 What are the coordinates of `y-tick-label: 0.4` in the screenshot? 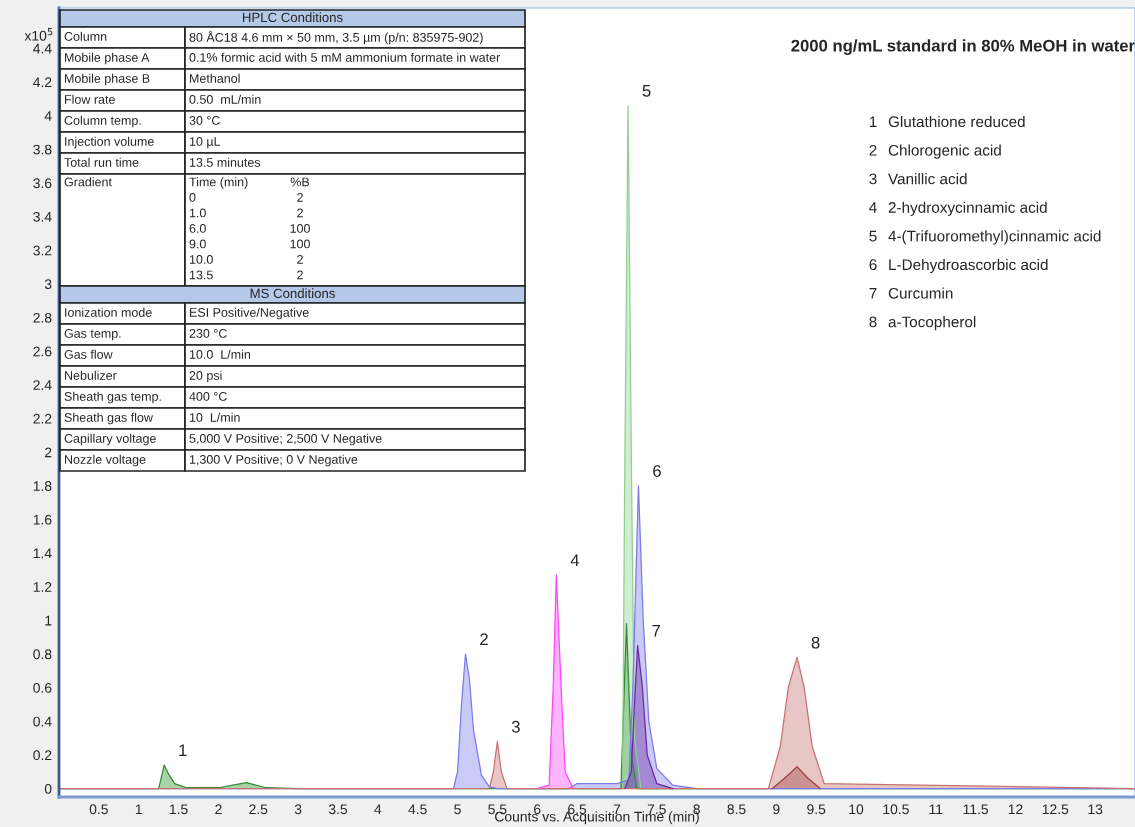 It's located at (42, 721).